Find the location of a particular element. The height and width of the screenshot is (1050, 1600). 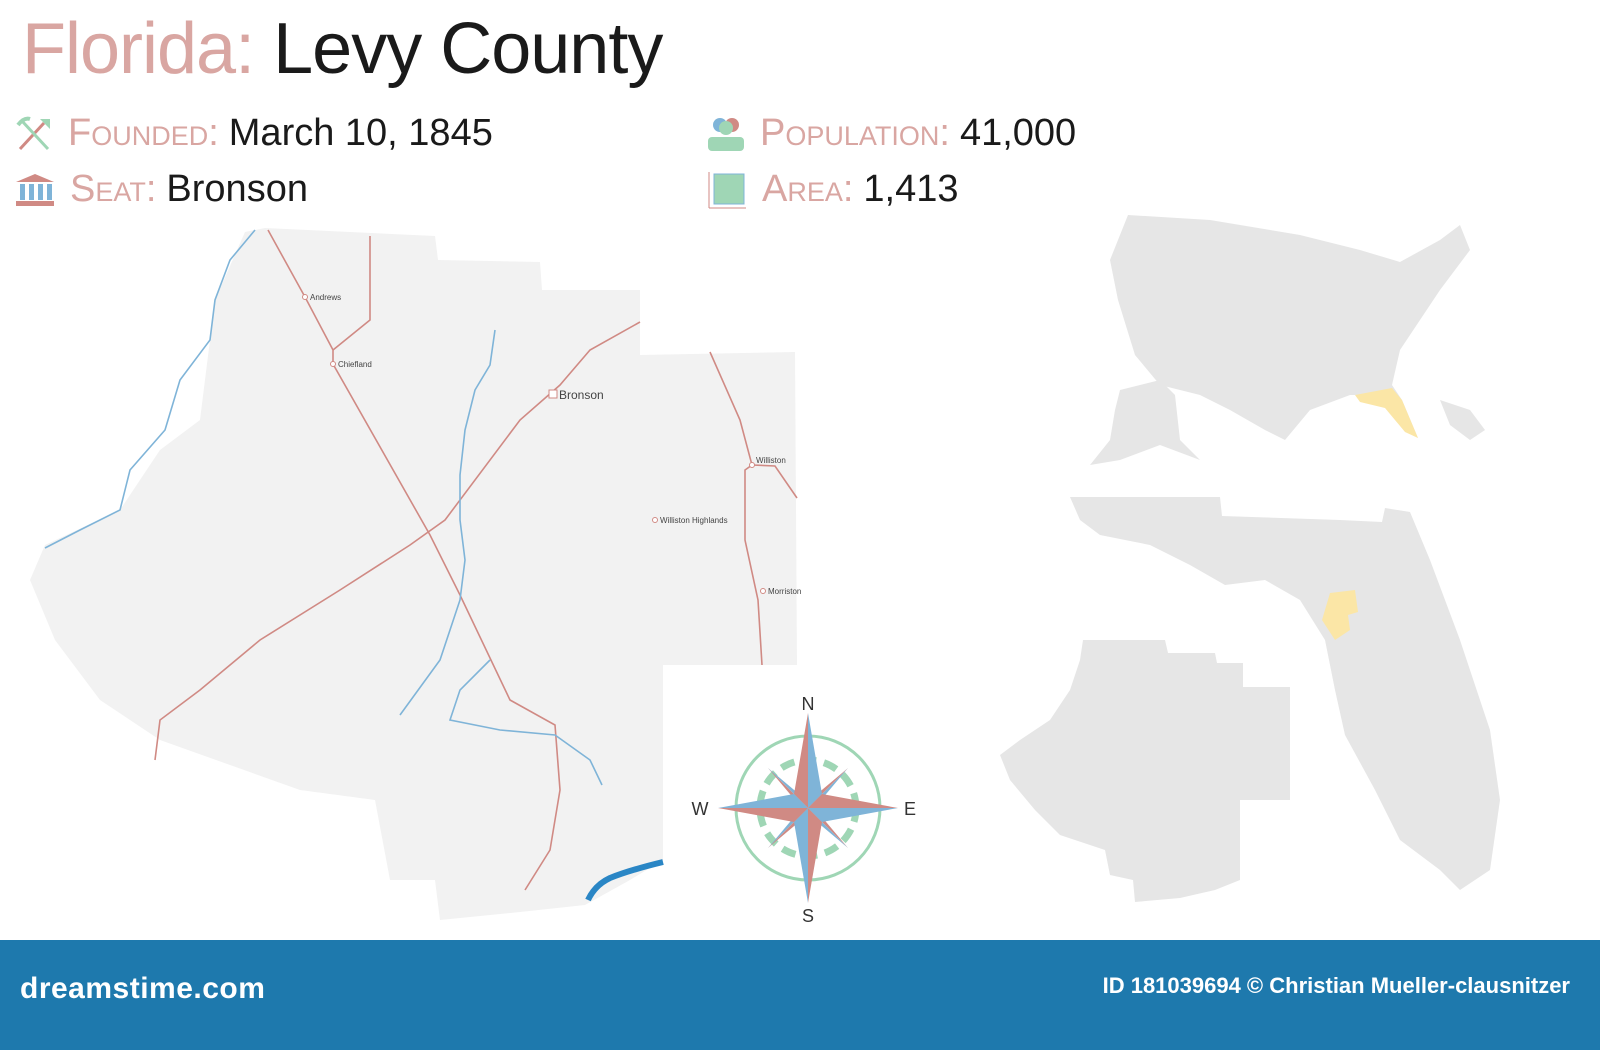

population-label: Population: is located at coordinates (855, 133).